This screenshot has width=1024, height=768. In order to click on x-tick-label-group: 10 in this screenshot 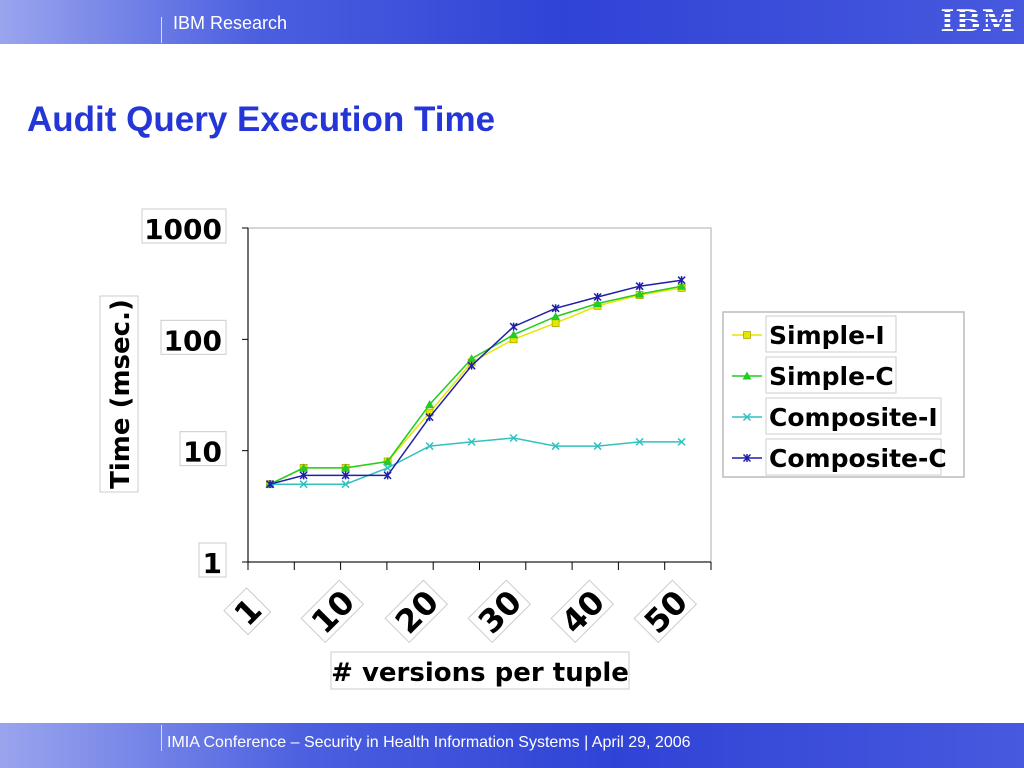, I will do `click(332, 611)`.